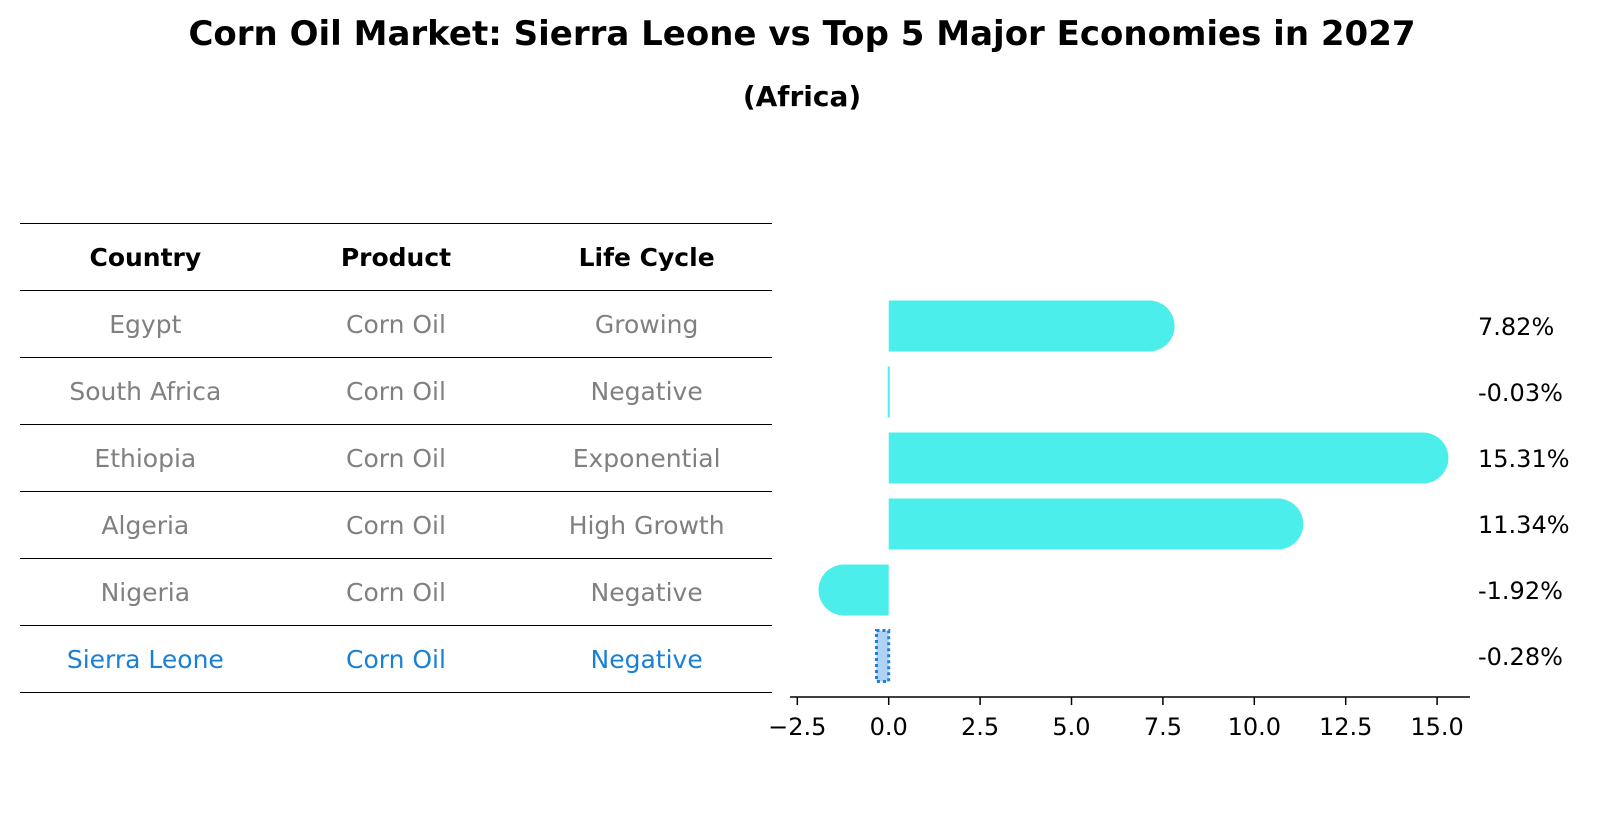 The image size is (1604, 823). I want to click on table-header-row: Country Product Life Cycle, so click(396, 256).